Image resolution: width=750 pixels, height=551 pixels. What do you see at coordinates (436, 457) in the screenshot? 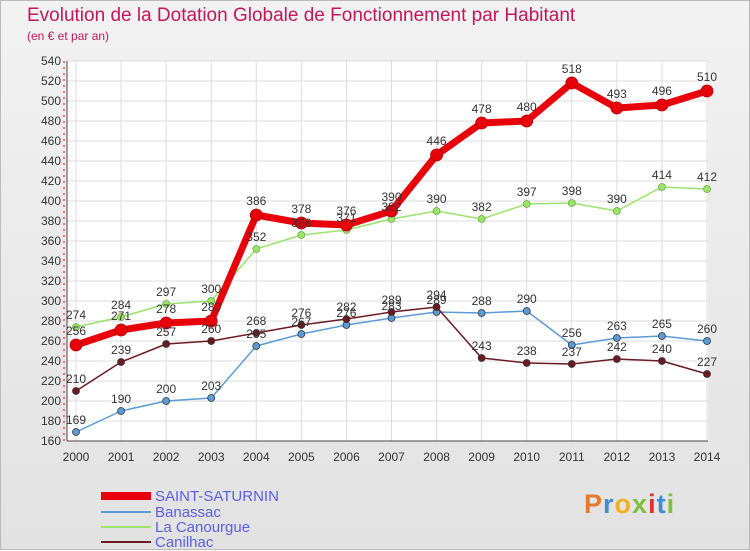
I see `x-tick-label: 2008` at bounding box center [436, 457].